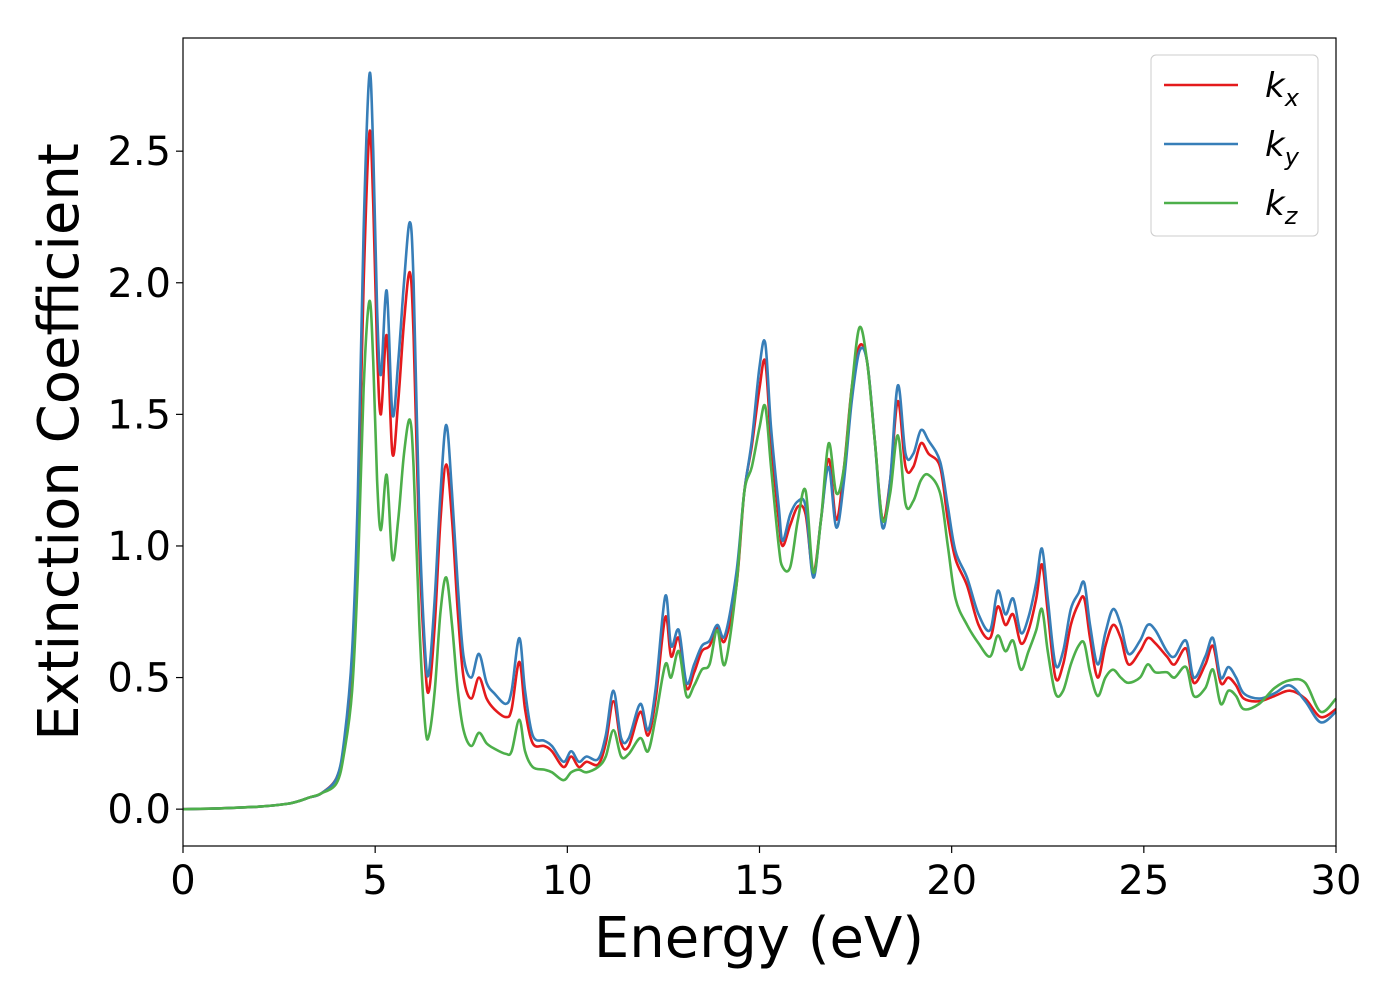 Image resolution: width=1400 pixels, height=1000 pixels. I want to click on x-tick-label: 10, so click(567, 881).